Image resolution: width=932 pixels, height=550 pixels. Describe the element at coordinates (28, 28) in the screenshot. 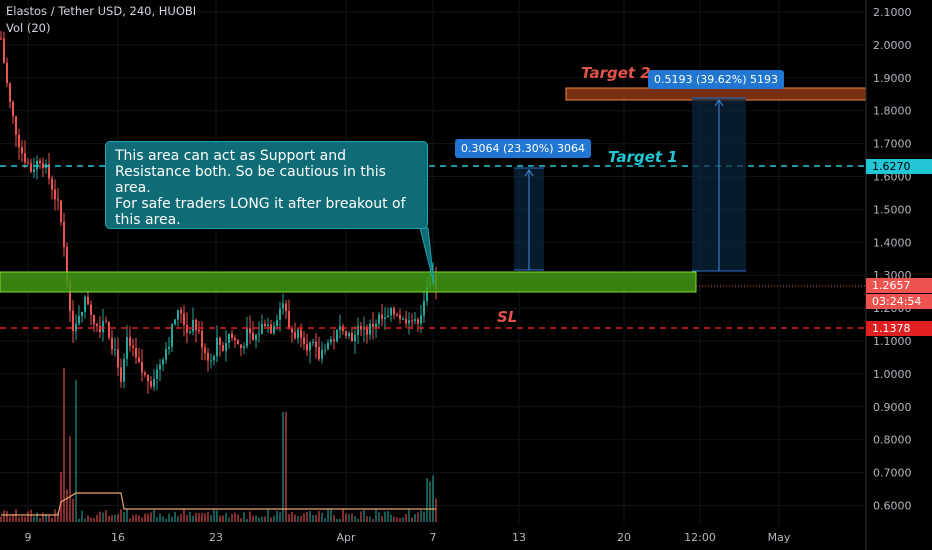

I see `volume-indicator-label: Vol (20)` at that location.